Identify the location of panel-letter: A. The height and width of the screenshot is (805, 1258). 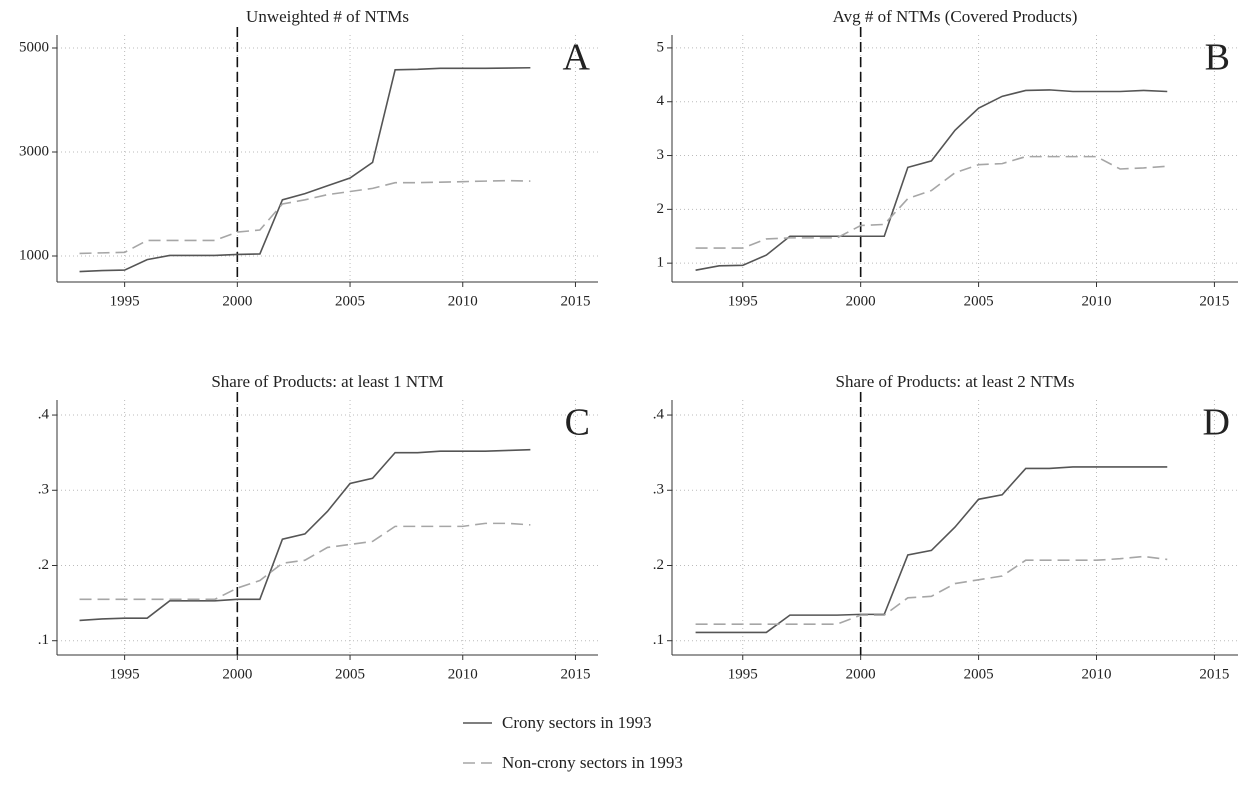
(577, 58).